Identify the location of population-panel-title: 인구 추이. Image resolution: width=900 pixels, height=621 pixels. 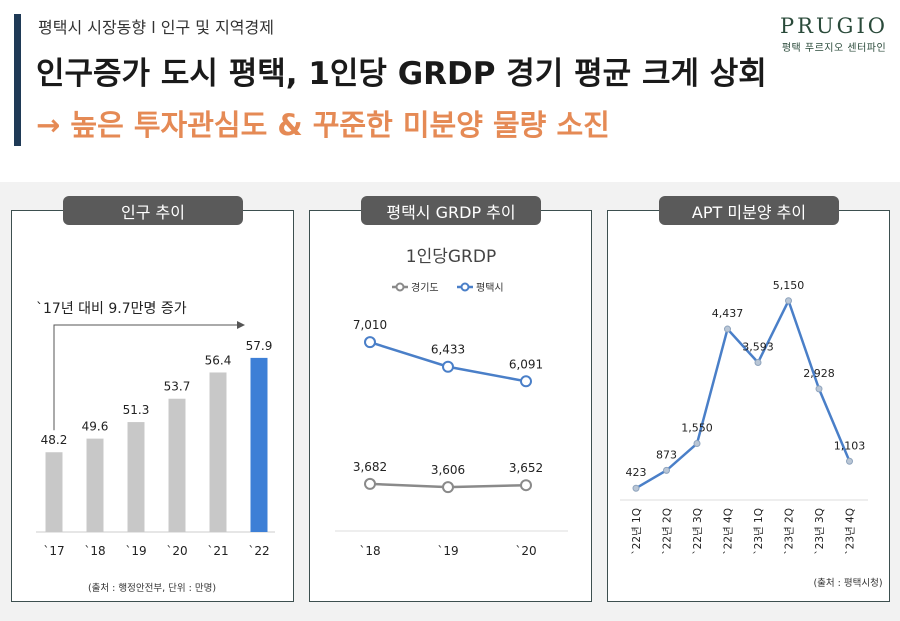
(153, 210).